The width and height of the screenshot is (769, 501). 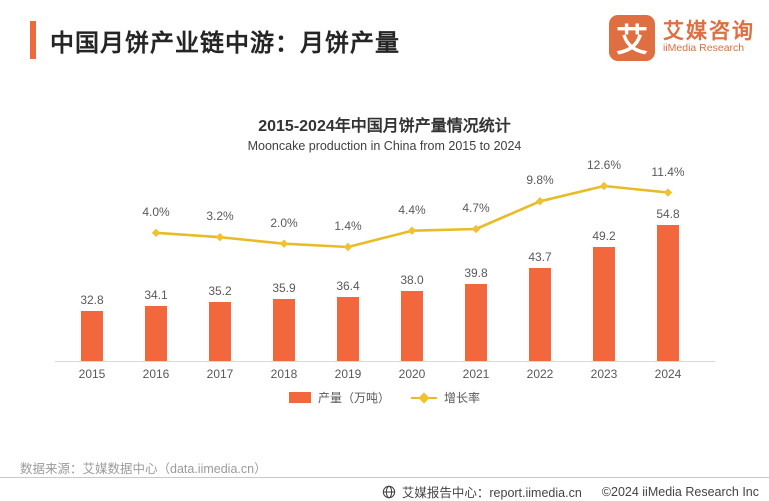 I want to click on legend-line-label: 增长率, so click(x=462, y=398).